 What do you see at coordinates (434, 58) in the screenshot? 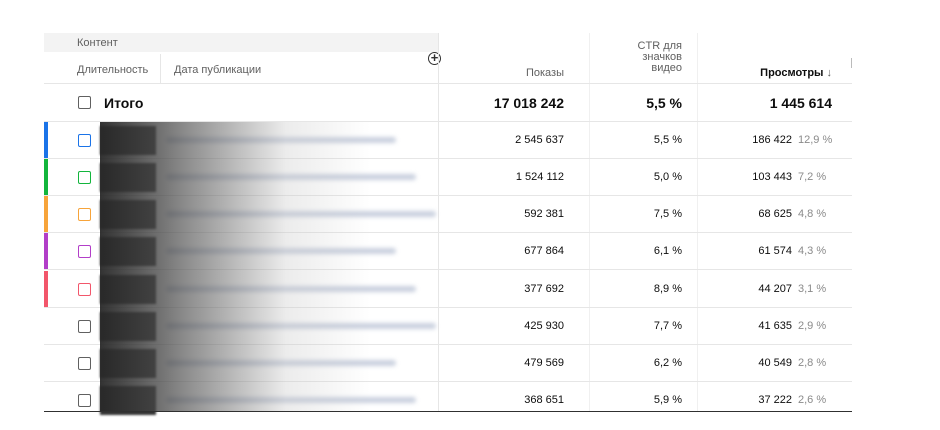
I see `plus-circle-icon: +` at bounding box center [434, 58].